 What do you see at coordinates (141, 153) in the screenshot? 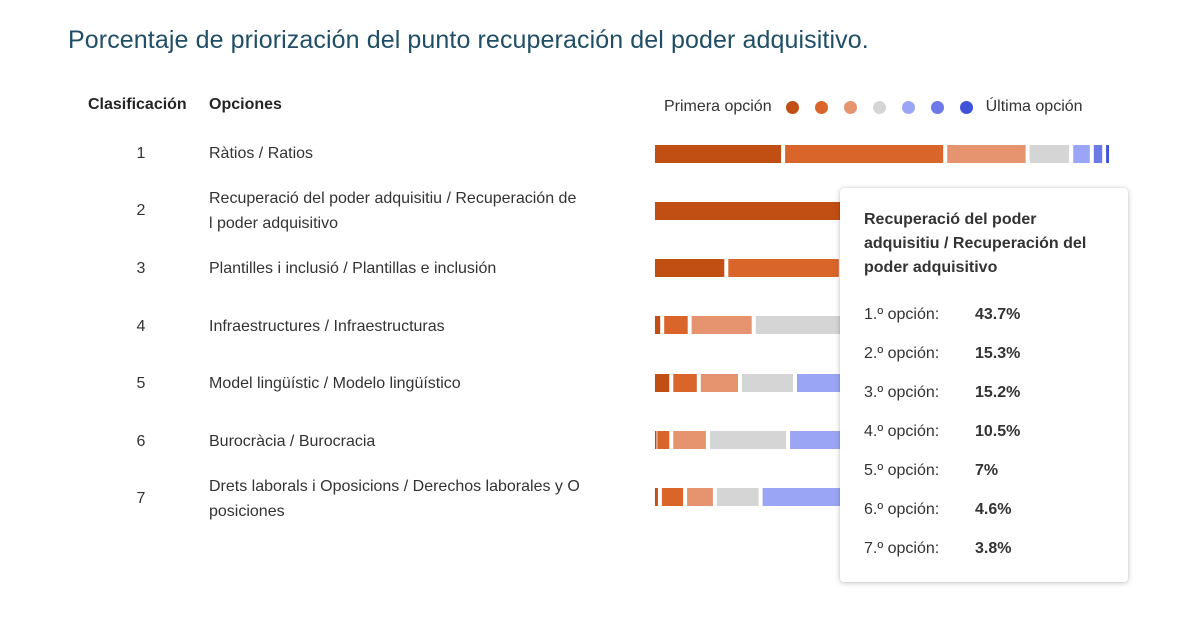
I see `rank-number: 1` at bounding box center [141, 153].